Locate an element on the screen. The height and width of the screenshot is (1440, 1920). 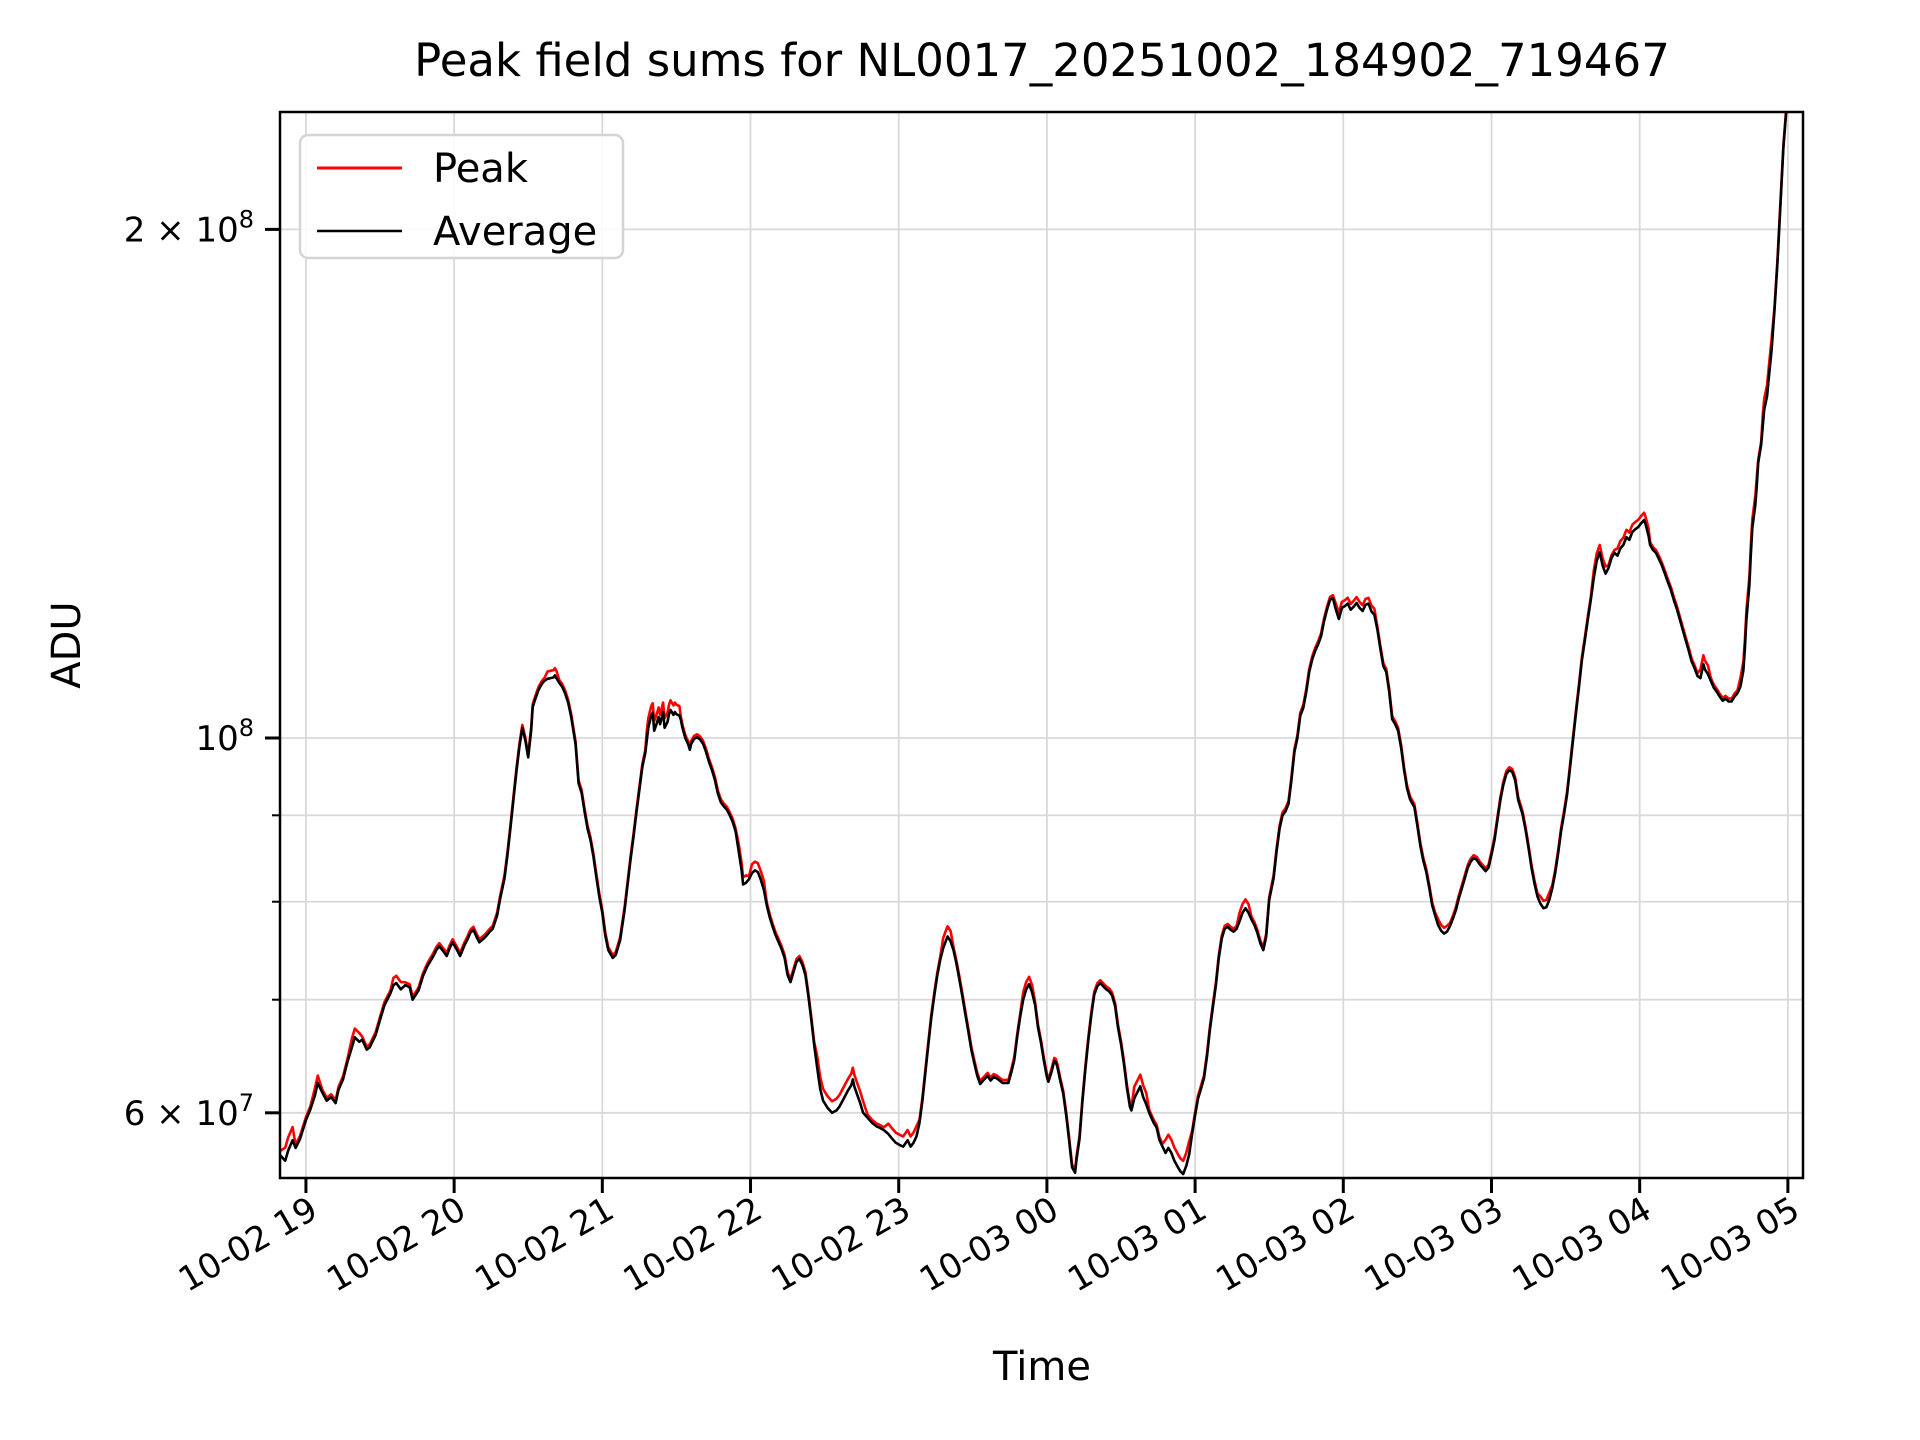
y-tick-label: 2 × 108 is located at coordinates (189, 227).